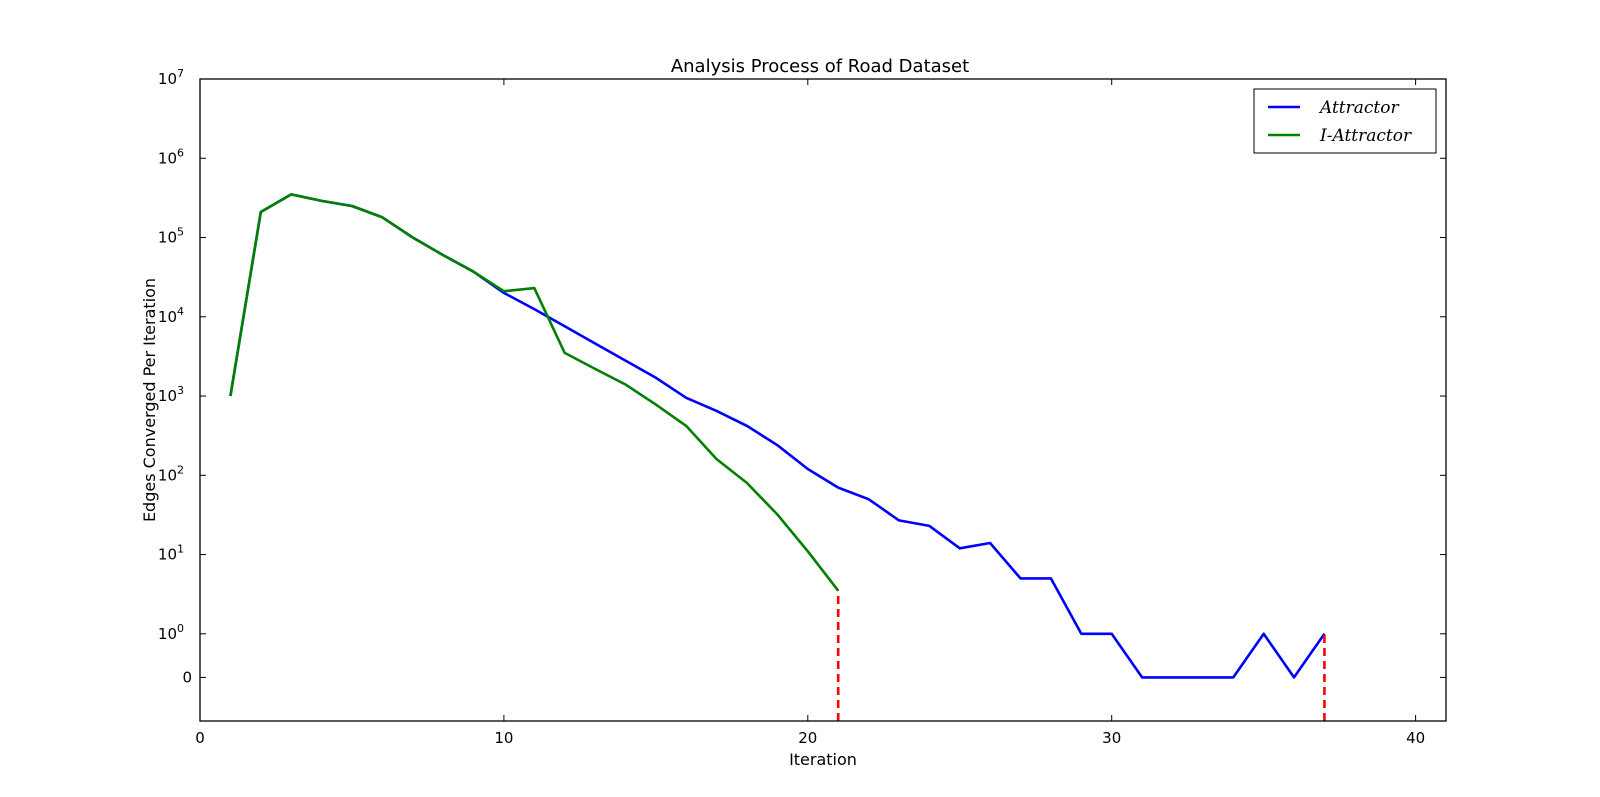 The image size is (1600, 797). Describe the element at coordinates (171, 77) in the screenshot. I see `y-tick-label-8: 10⁷` at that location.